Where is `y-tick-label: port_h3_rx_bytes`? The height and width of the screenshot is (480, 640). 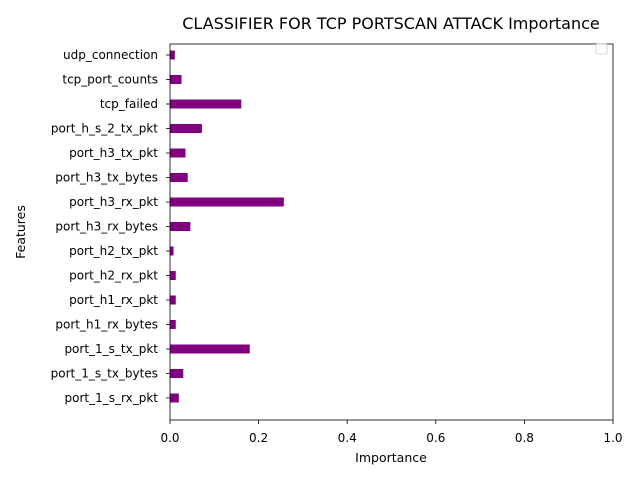 y-tick-label: port_h3_rx_bytes is located at coordinates (106, 227).